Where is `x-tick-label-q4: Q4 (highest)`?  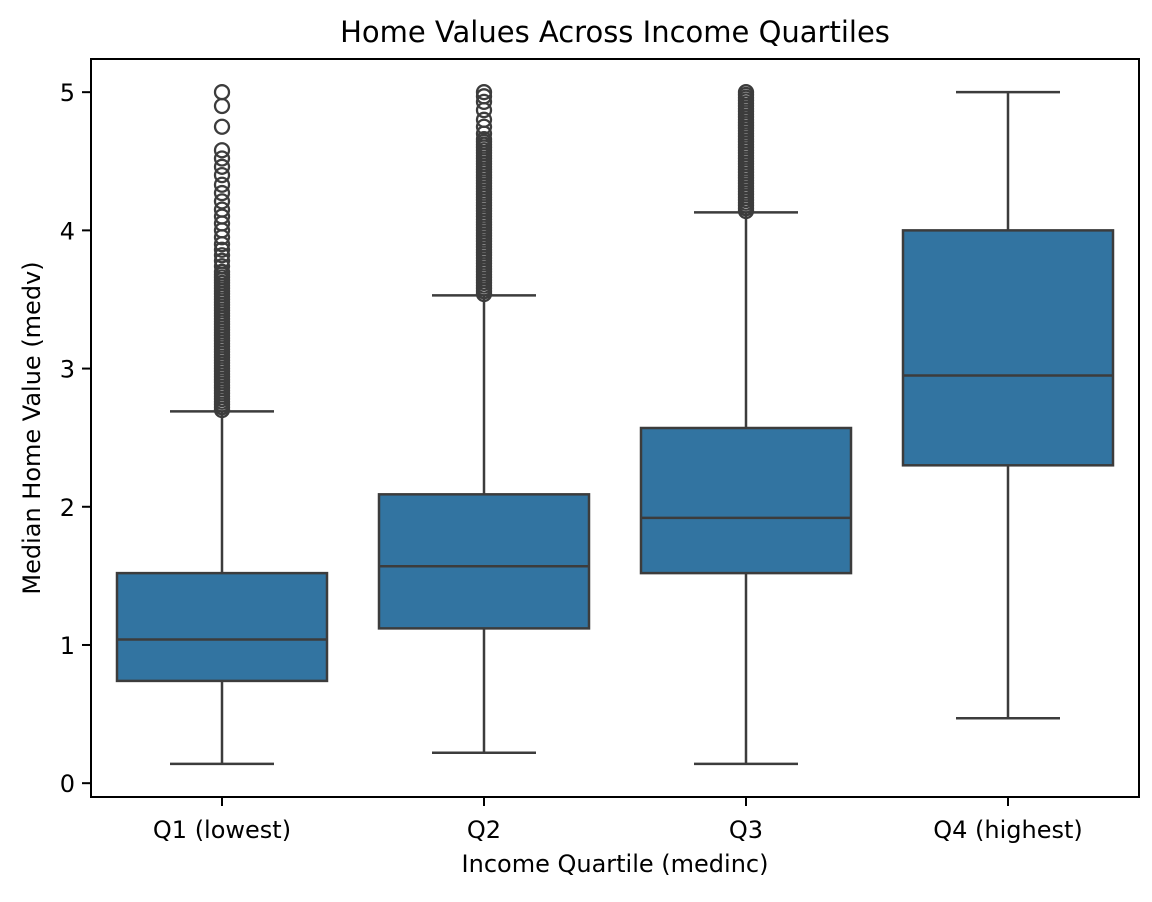 x-tick-label-q4: Q4 (highest) is located at coordinates (1008, 830).